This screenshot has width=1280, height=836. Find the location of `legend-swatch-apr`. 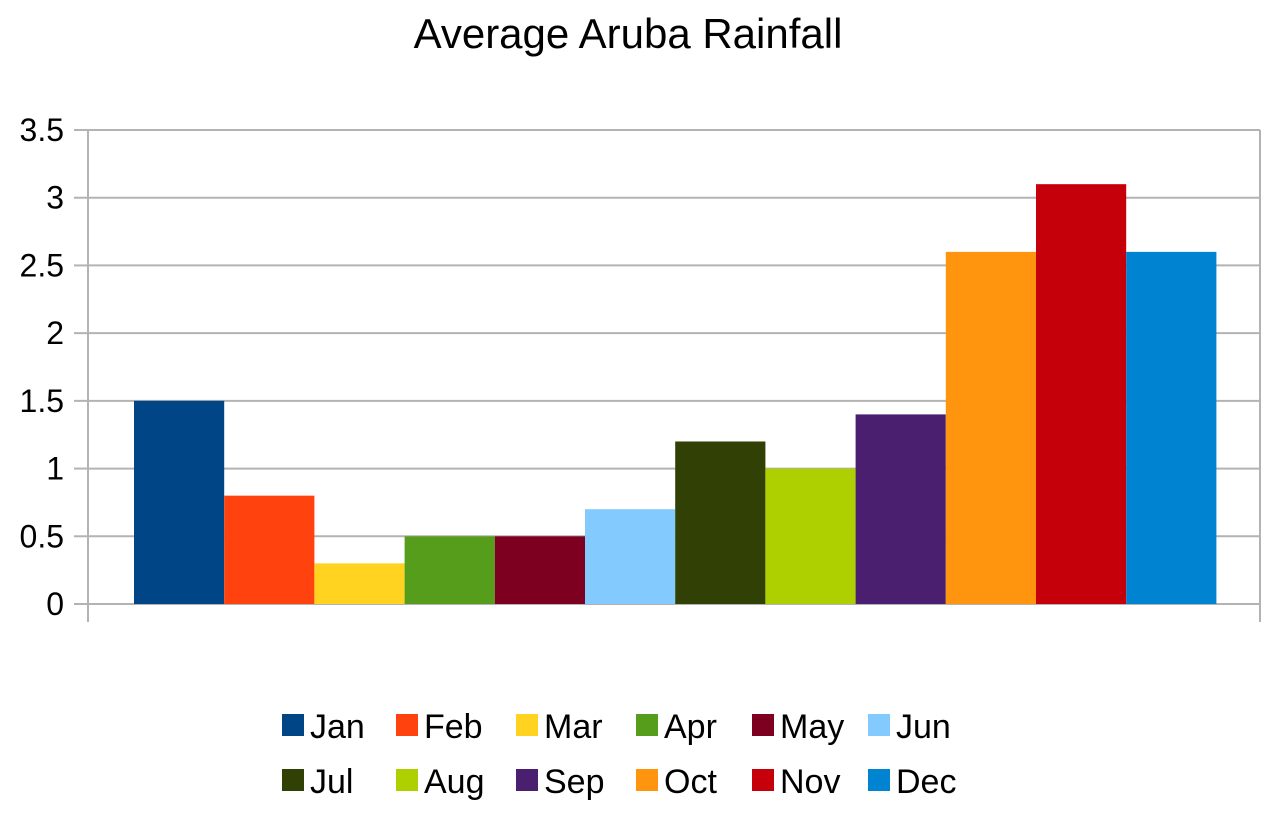

legend-swatch-apr is located at coordinates (647, 725).